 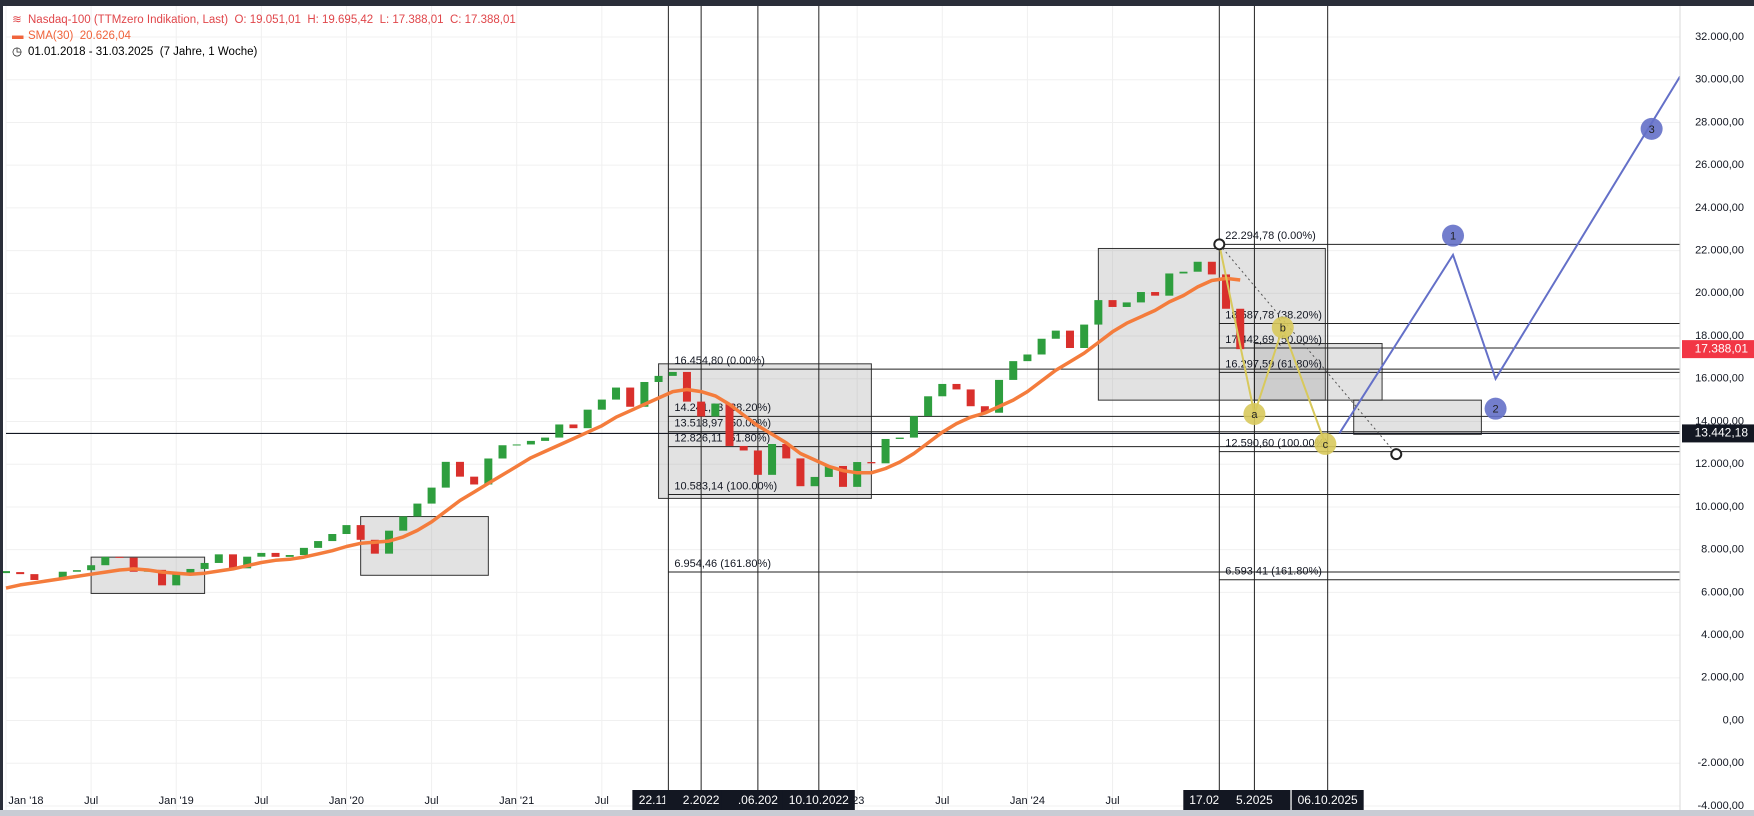 I want to click on fib-label: 6.954,46 (161.80%), so click(x=722, y=564).